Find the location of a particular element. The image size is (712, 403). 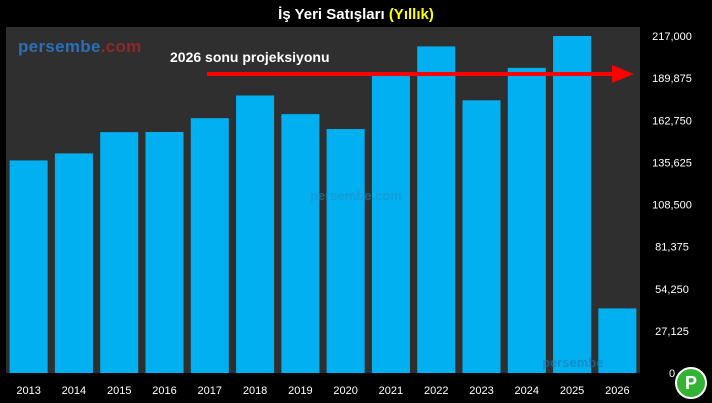

bar-2022 is located at coordinates (436, 210).